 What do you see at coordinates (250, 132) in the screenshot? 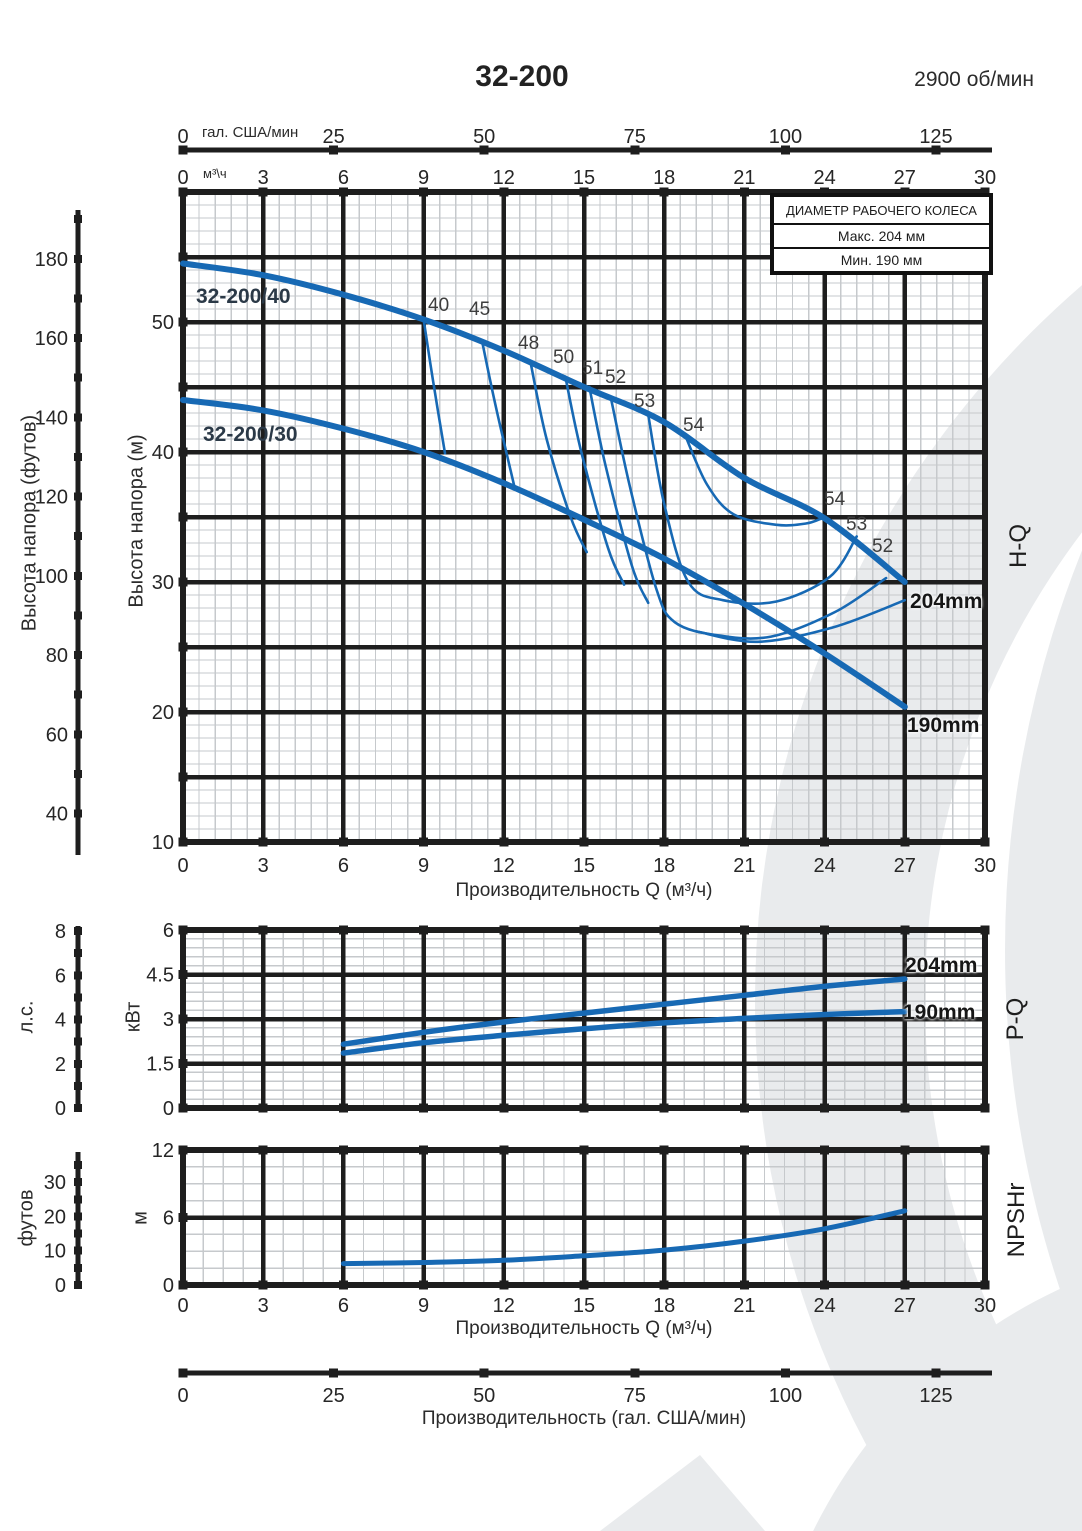
I see `gal-unit-label: гал. США/мин` at bounding box center [250, 132].